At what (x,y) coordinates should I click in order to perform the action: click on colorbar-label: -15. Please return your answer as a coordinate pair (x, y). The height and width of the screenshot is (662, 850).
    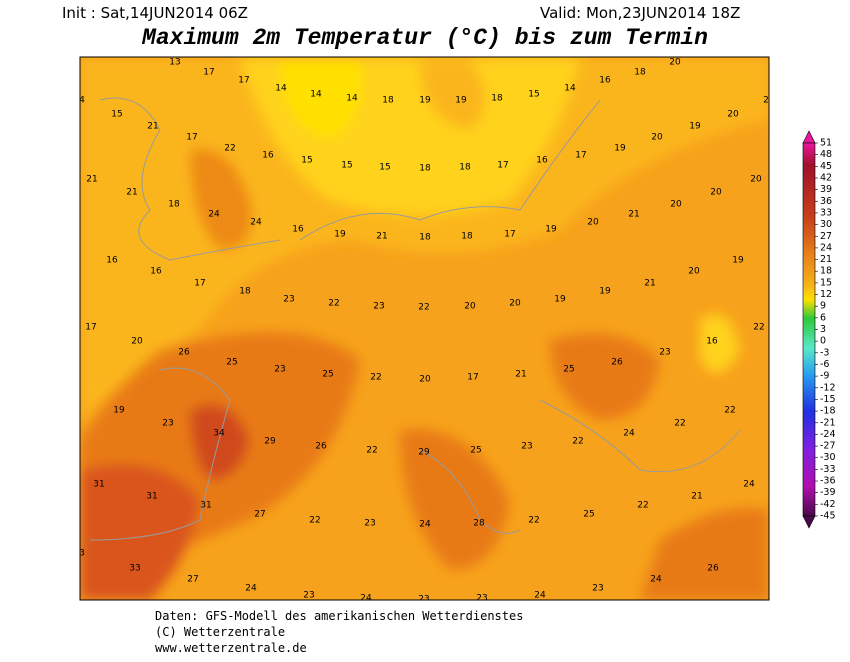
    Looking at the image, I should click on (828, 399).